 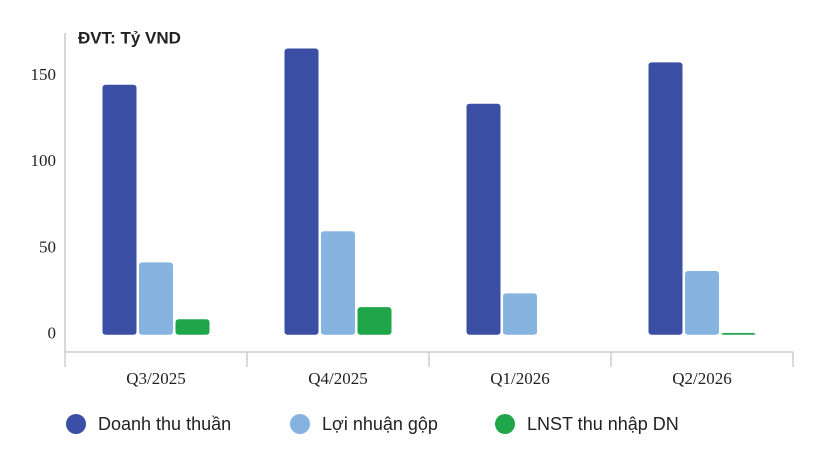 What do you see at coordinates (156, 378) in the screenshot?
I see `x-tick-label: Q3/2025` at bounding box center [156, 378].